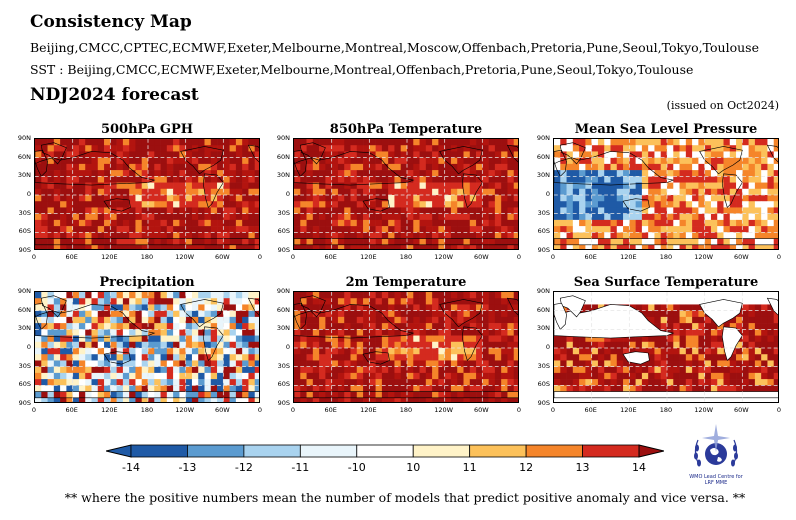 Image resolution: width=796 pixels, height=520 pixels. What do you see at coordinates (722, 105) in the screenshot?
I see `issued-date: (issued on Oct2024)` at bounding box center [722, 105].